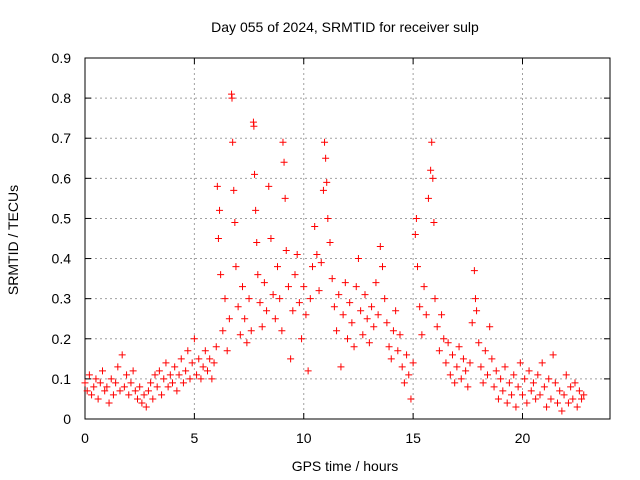 The width and height of the screenshot is (640, 480). What do you see at coordinates (62, 178) in the screenshot?
I see `y-tick-label: 0.6` at bounding box center [62, 178].